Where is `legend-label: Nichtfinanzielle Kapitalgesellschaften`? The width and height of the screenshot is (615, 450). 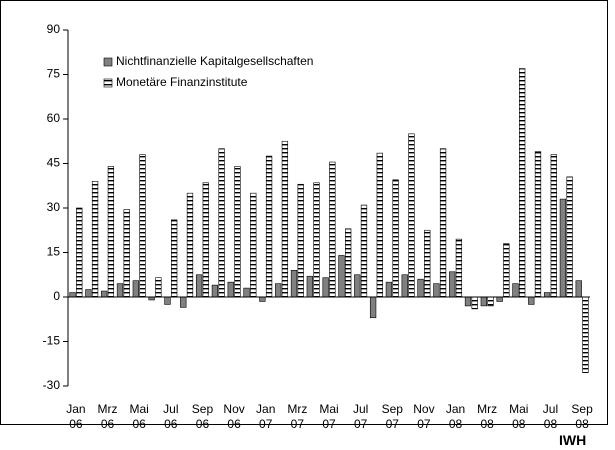
legend-label: Nichtfinanzielle Kapitalgesellschaften is located at coordinates (214, 61).